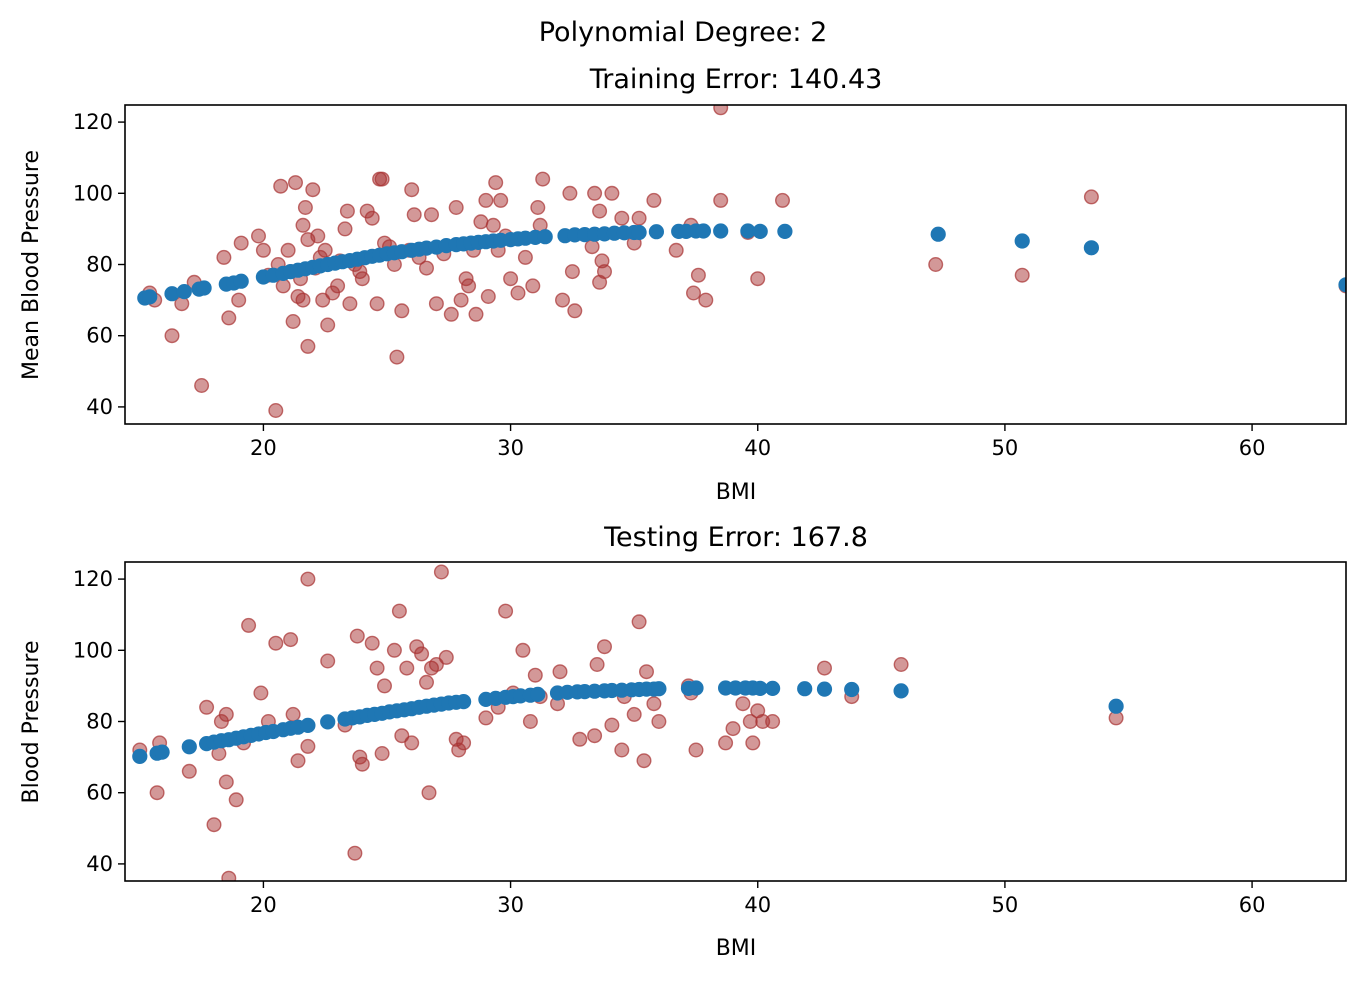  What do you see at coordinates (757, 448) in the screenshot?
I see `training-x-tick-label: 40` at bounding box center [757, 448].